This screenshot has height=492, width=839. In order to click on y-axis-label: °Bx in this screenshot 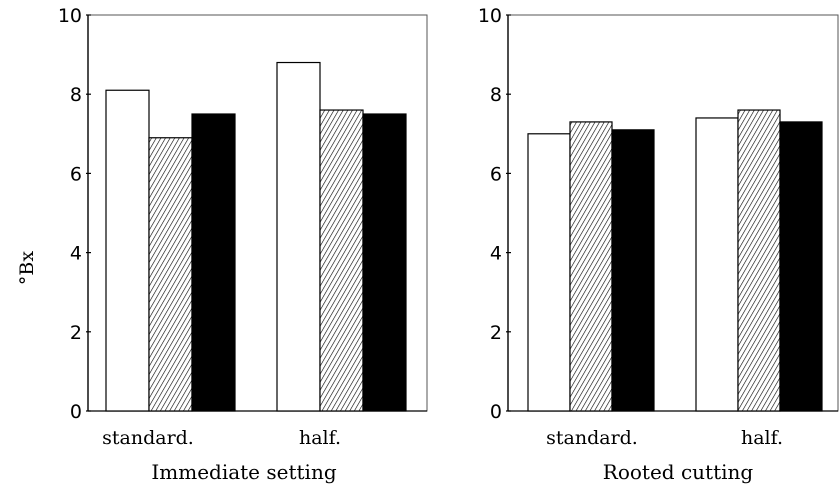, I will do `click(27, 268)`.